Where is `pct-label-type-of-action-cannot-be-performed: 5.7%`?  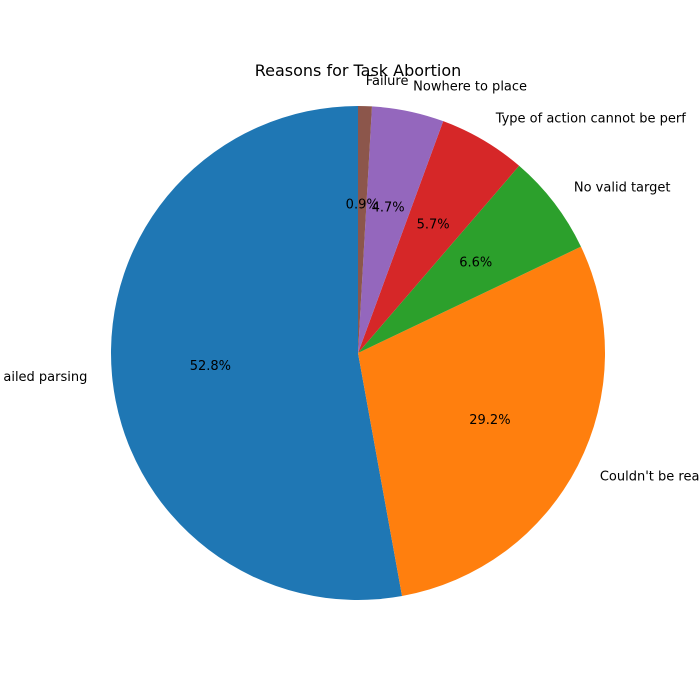 pct-label-type-of-action-cannot-be-performed: 5.7% is located at coordinates (433, 225).